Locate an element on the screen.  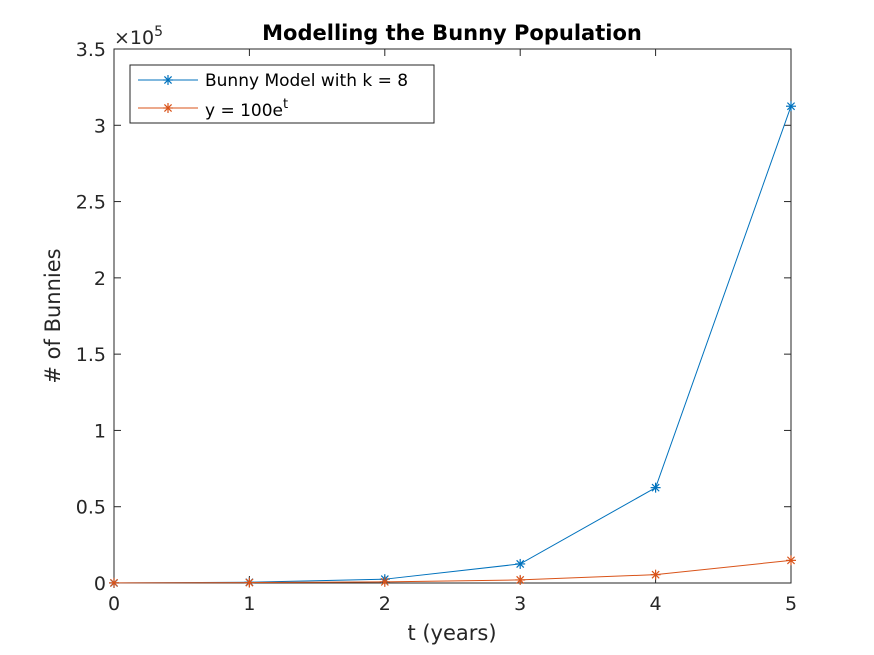
y-tick-label: 3 is located at coordinates (100, 126).